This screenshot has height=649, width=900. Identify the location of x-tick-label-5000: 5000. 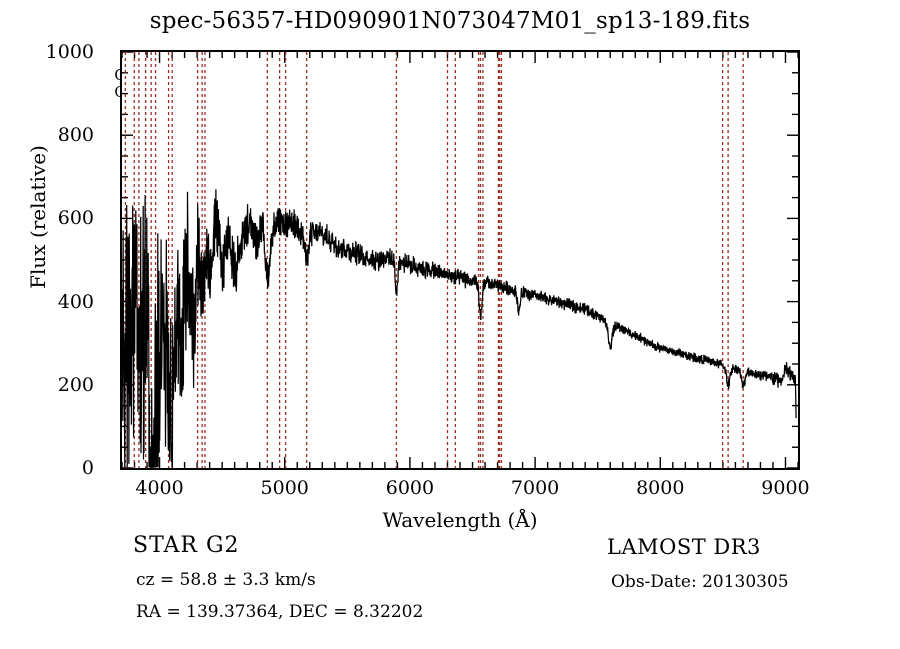
(284, 488).